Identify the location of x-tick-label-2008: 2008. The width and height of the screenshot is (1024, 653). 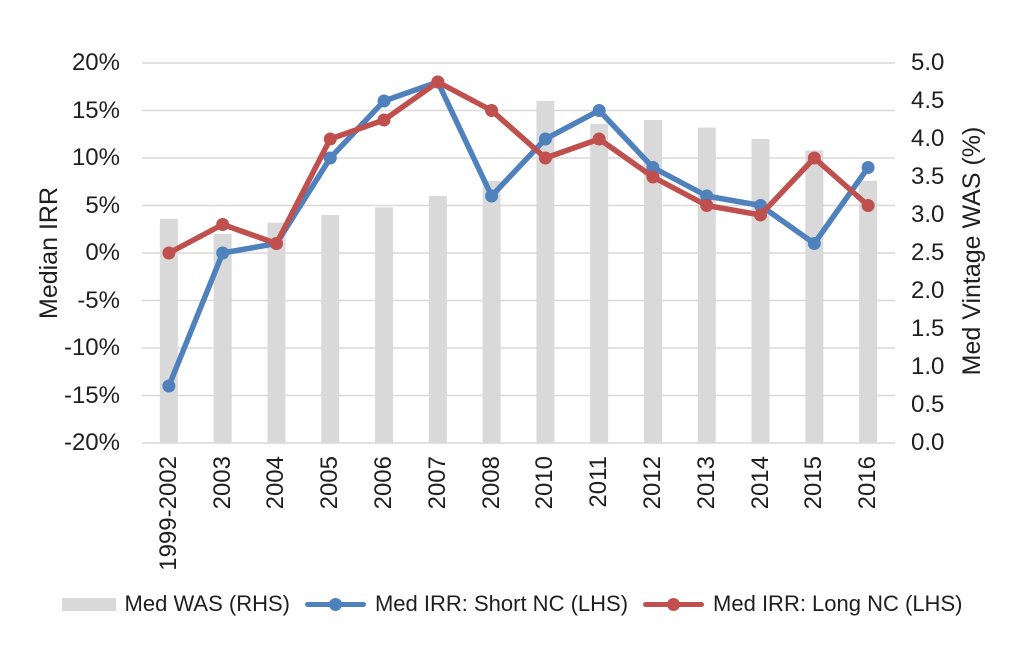
(491, 483).